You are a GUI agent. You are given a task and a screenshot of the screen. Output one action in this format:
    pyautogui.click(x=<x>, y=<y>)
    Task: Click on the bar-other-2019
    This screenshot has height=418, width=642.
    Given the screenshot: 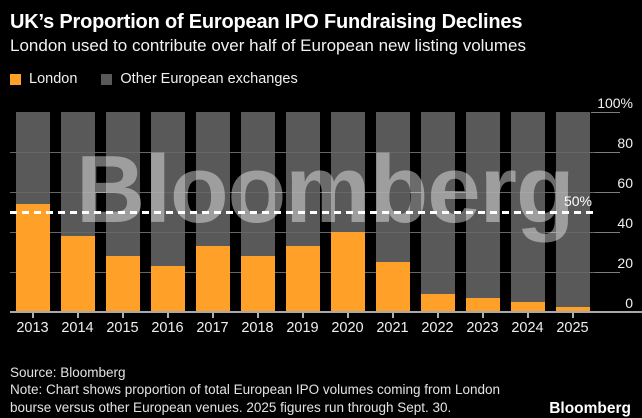 What is the action you would take?
    pyautogui.click(x=302, y=179)
    